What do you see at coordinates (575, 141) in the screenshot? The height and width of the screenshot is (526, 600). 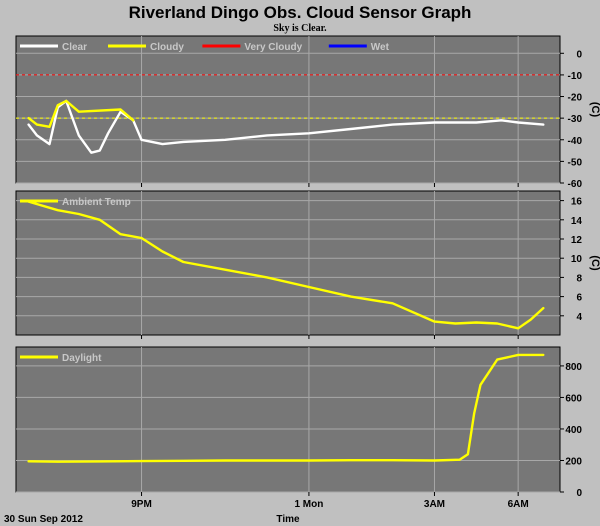 I see `y-tick-label: -40` at bounding box center [575, 141].